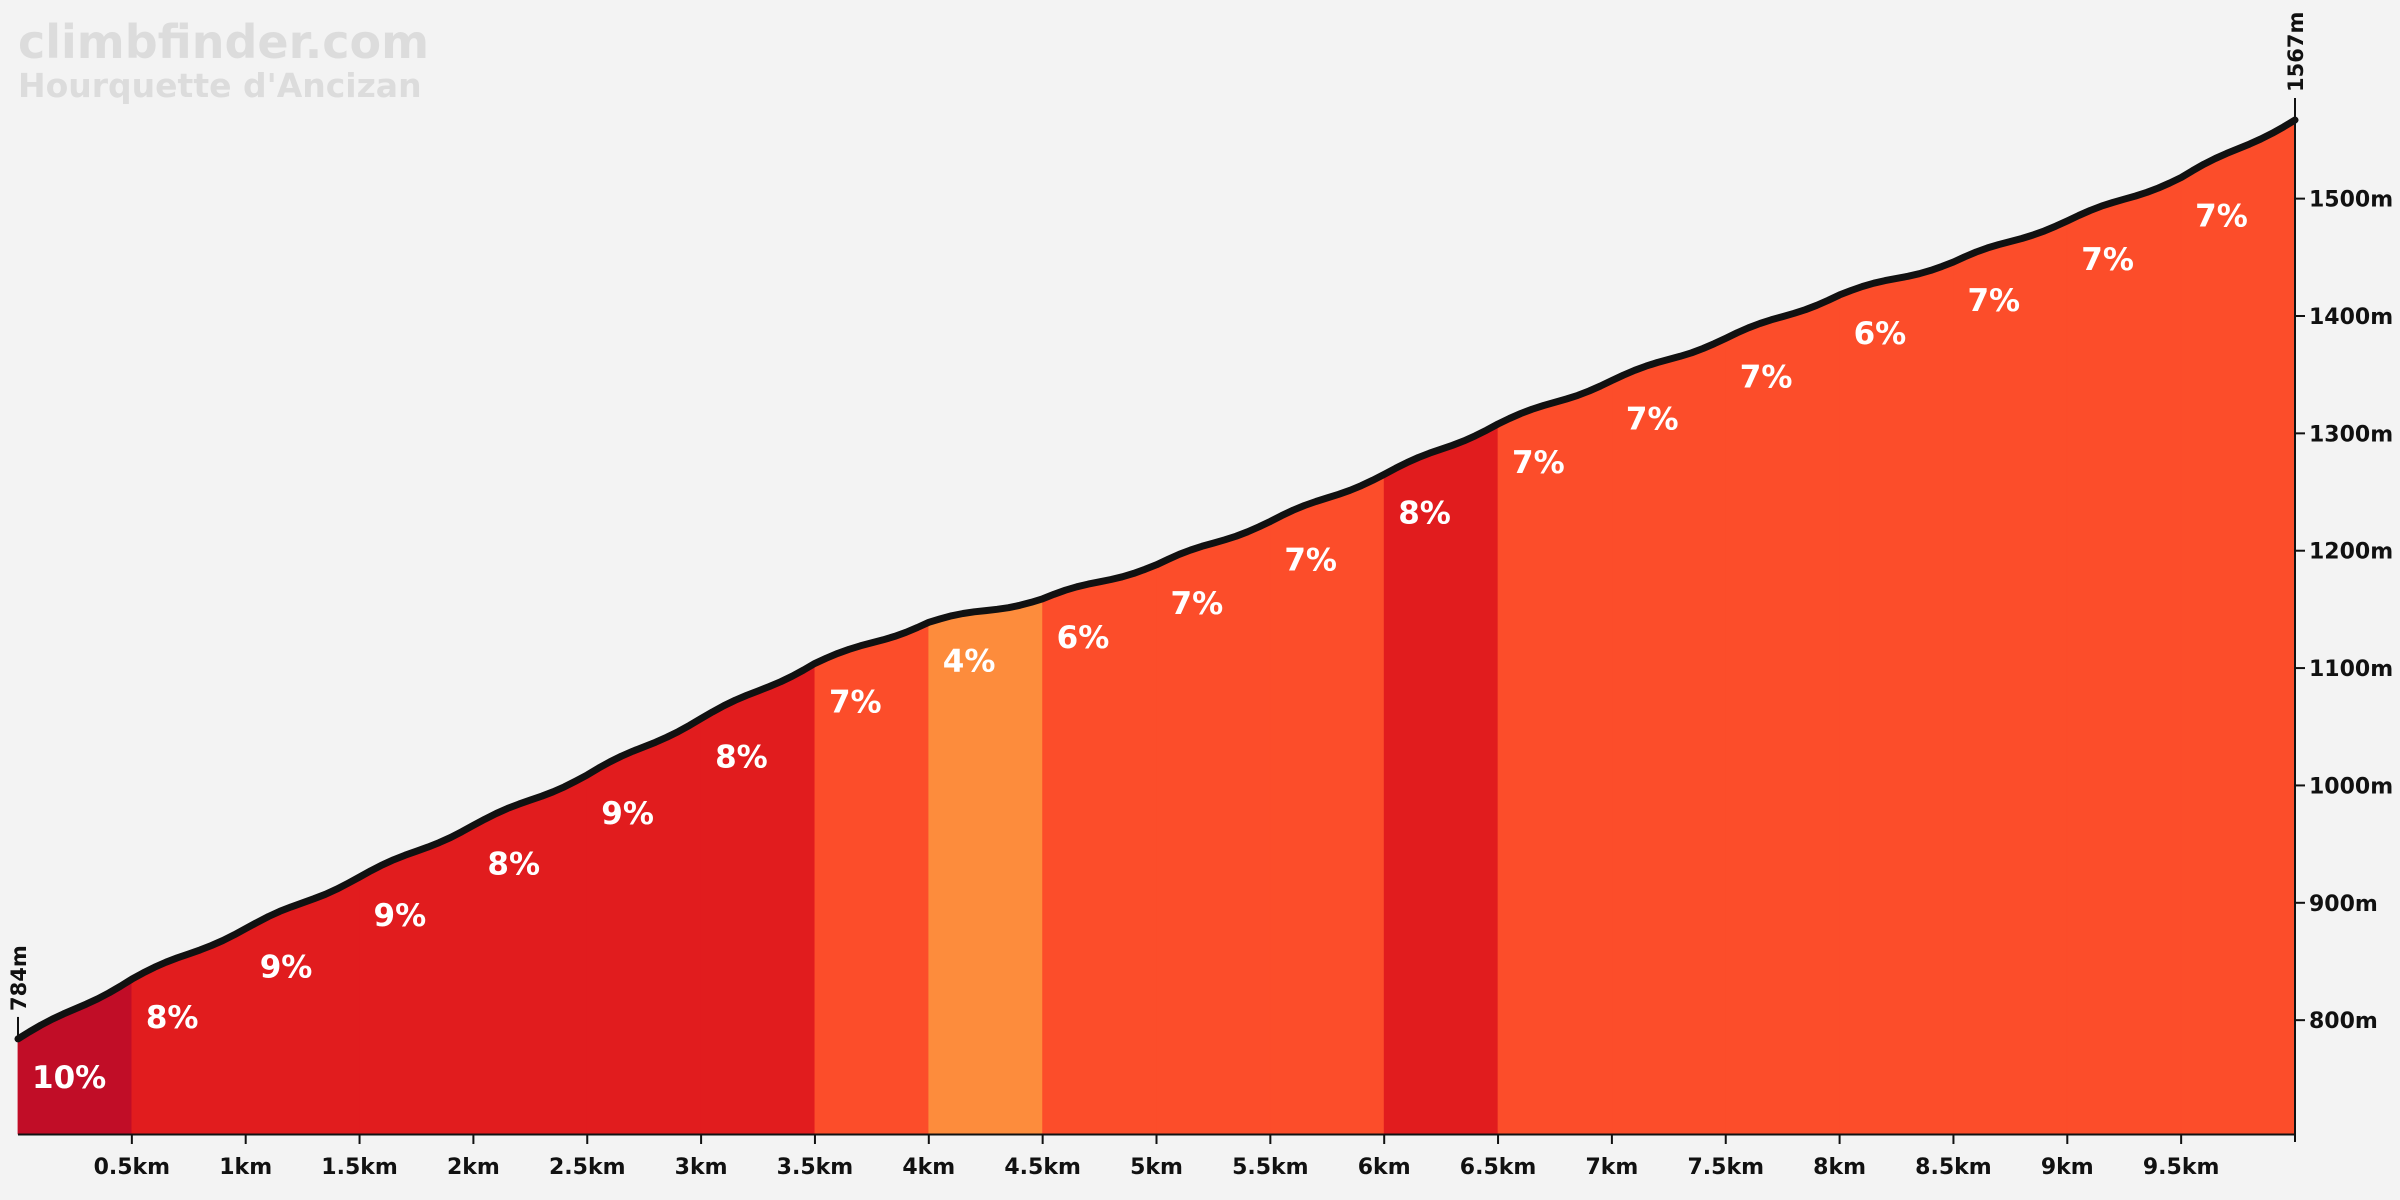 The height and width of the screenshot is (1200, 2400). I want to click on gradient-label-1: 10%, so click(69, 1078).